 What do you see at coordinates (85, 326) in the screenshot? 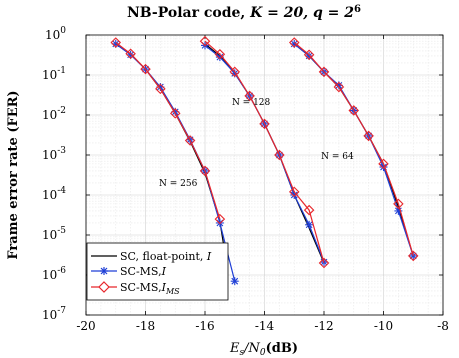
I see `x-tick-label: -20` at bounding box center [85, 326].